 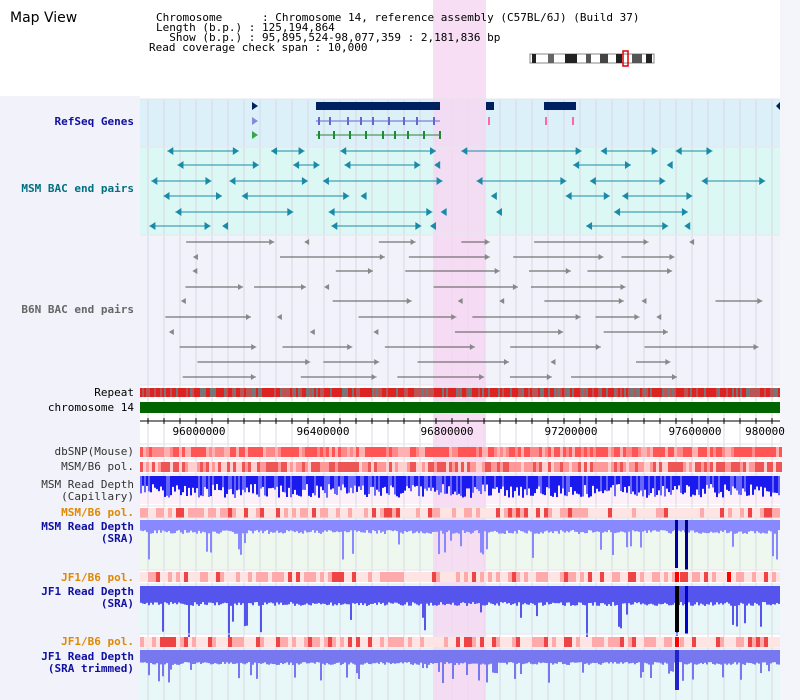 What do you see at coordinates (90, 407) in the screenshot?
I see `chromosome-track-label: chromosome 14` at bounding box center [90, 407].